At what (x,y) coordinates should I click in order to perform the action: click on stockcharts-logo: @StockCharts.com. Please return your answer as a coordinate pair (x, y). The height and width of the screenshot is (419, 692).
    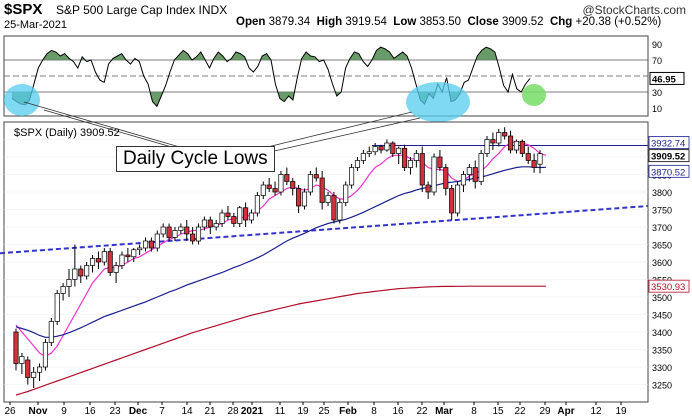
    Looking at the image, I should click on (634, 10).